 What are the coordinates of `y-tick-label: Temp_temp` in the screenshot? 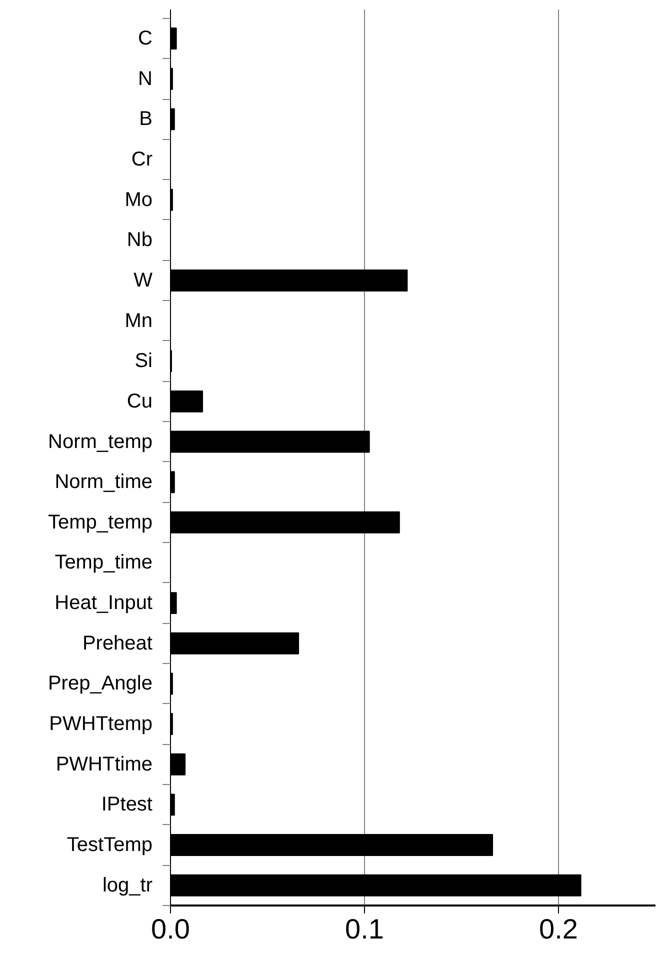 It's located at (100, 522).